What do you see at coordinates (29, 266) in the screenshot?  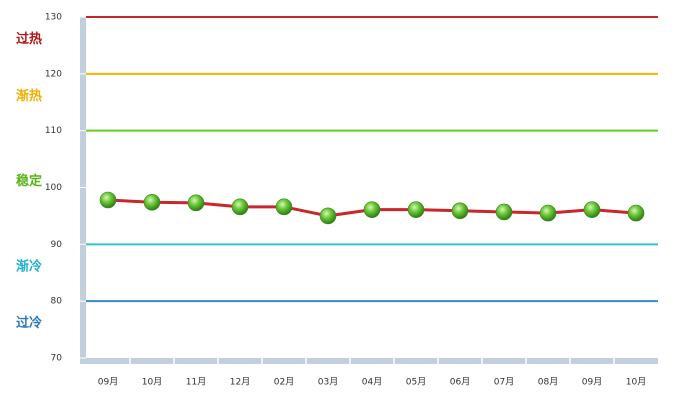 I see `zone-label: 渐冷` at bounding box center [29, 266].